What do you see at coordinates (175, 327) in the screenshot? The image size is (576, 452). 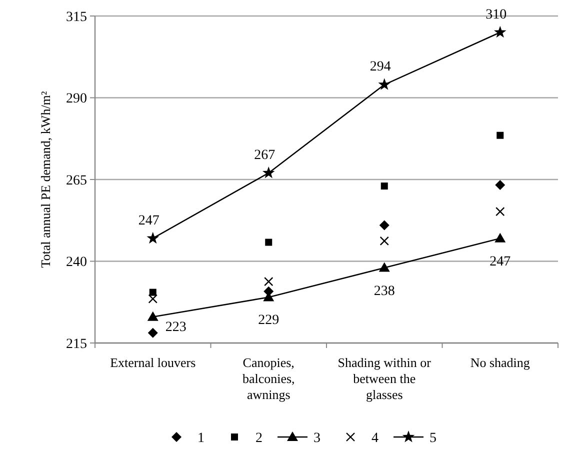 I see `data-label: 223` at bounding box center [175, 327].